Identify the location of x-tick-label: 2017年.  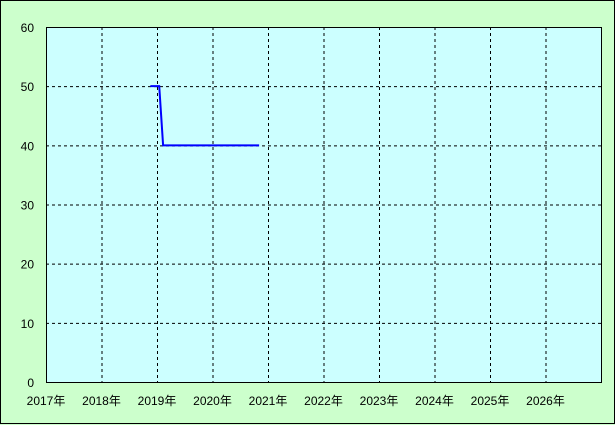
(46, 401).